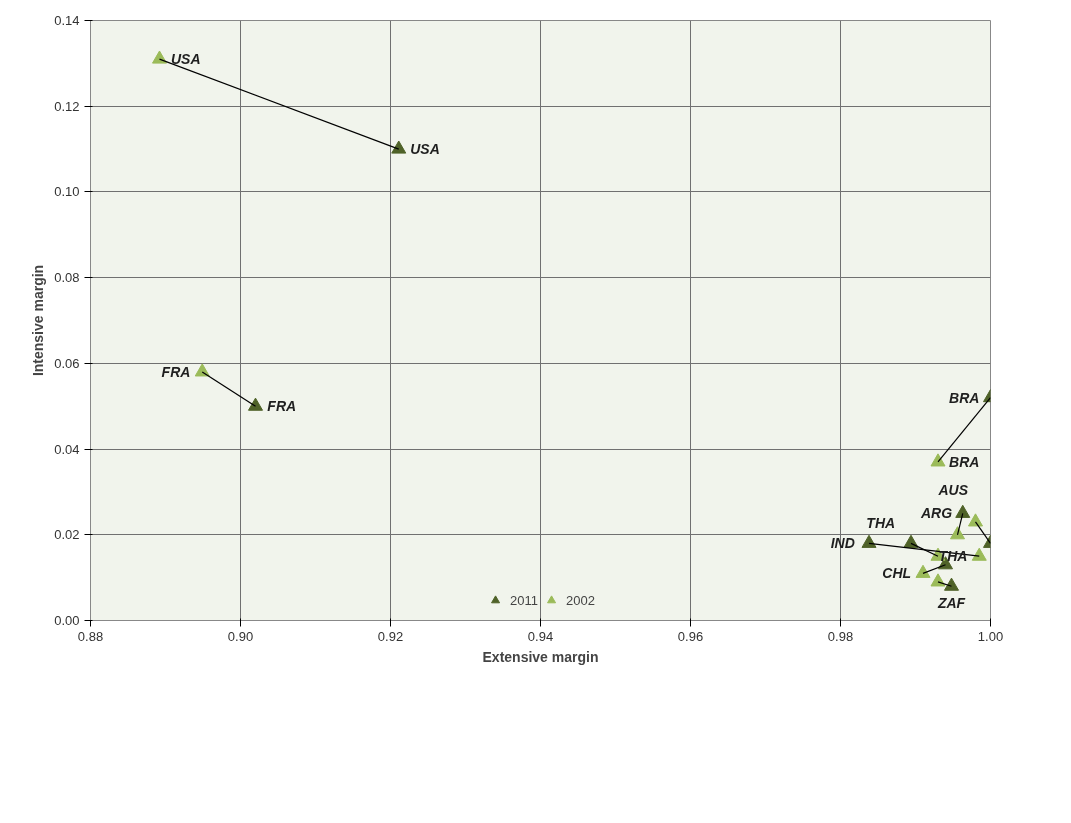 This screenshot has width=1071, height=823. Describe the element at coordinates (540, 636) in the screenshot. I see `x-tick-label: 0.94` at that location.